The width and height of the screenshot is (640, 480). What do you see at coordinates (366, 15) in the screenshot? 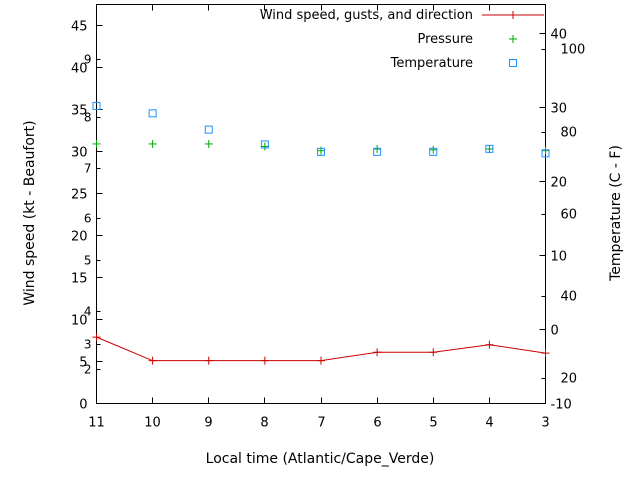
I see `legend-label-wind: Wind speed, gusts, and direction` at bounding box center [366, 15].